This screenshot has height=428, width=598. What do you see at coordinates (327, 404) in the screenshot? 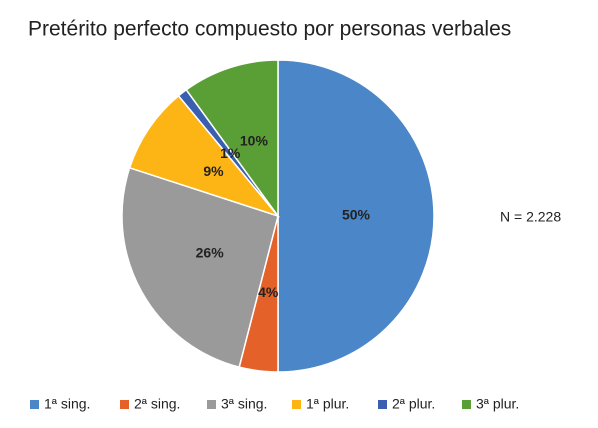
I see `legend-label: 1ª plur.` at bounding box center [327, 404].